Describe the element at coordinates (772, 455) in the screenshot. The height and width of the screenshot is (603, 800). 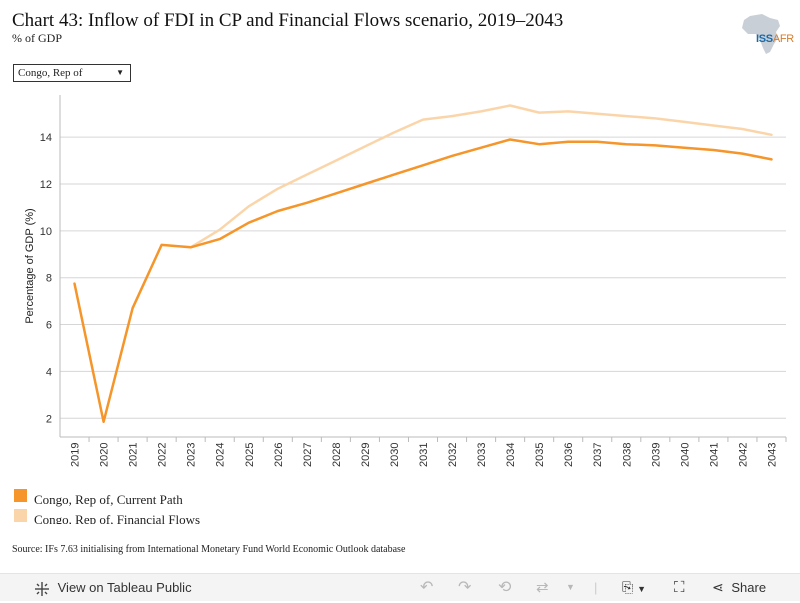
I see `x-tick-label: 2043` at that location.